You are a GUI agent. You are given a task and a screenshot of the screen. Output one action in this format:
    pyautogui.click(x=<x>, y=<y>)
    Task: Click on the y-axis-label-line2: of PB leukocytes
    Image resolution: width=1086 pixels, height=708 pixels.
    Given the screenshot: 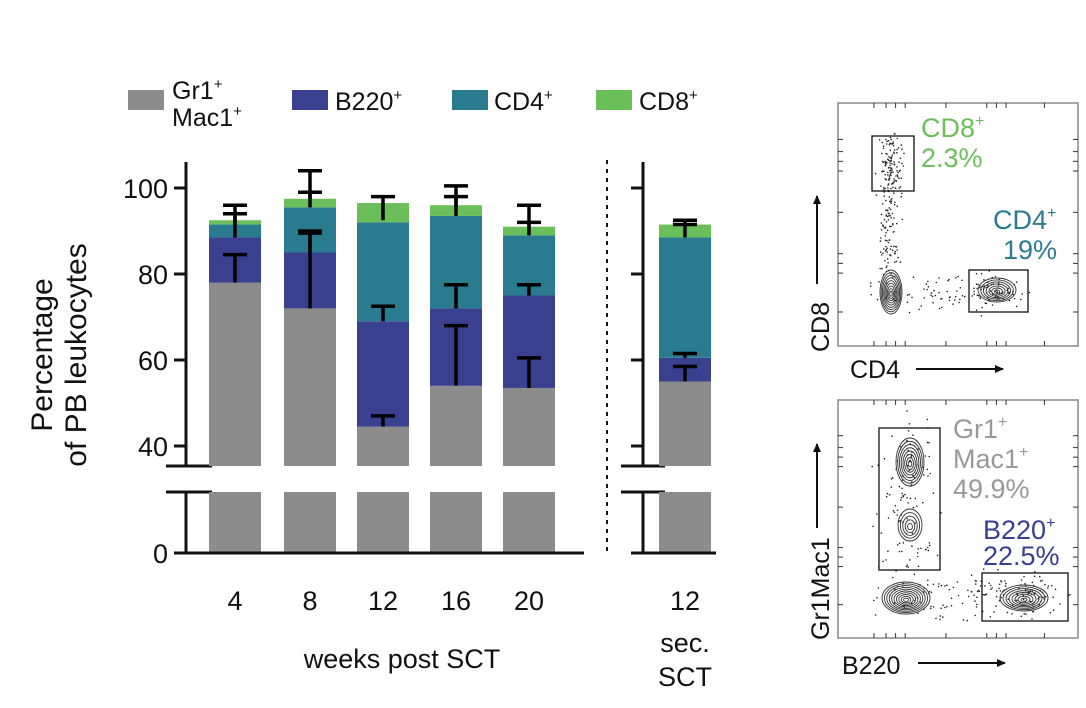 What is the action you would take?
    pyautogui.click(x=76, y=354)
    